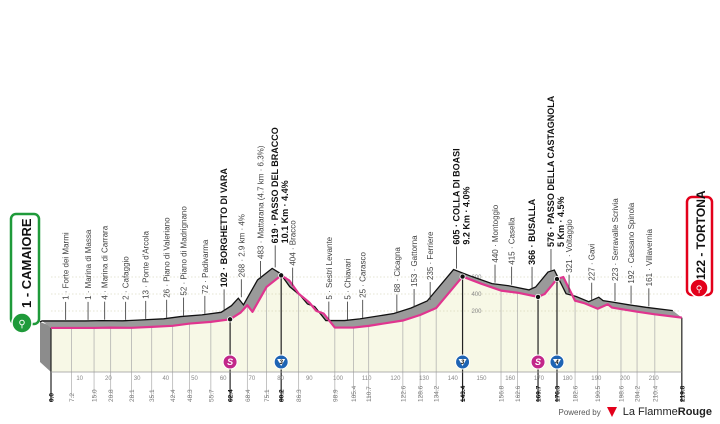 This screenshot has height=424, width=720. Describe the element at coordinates (66, 266) in the screenshot. I see `place-label: 1 · Forte dei Marmi` at that location.